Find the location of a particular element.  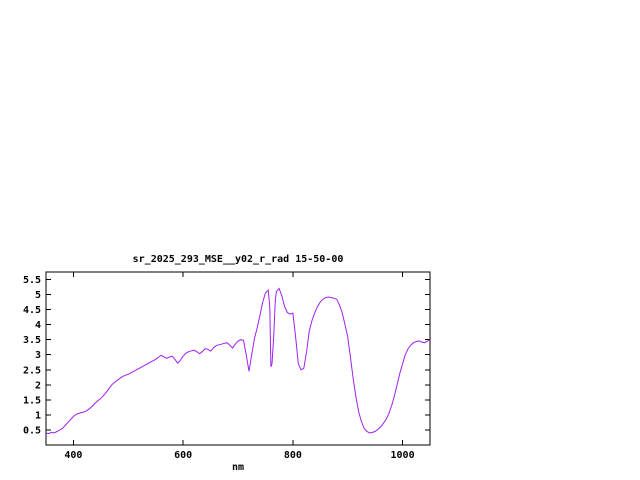

x-axis-label: nm is located at coordinates (238, 467).